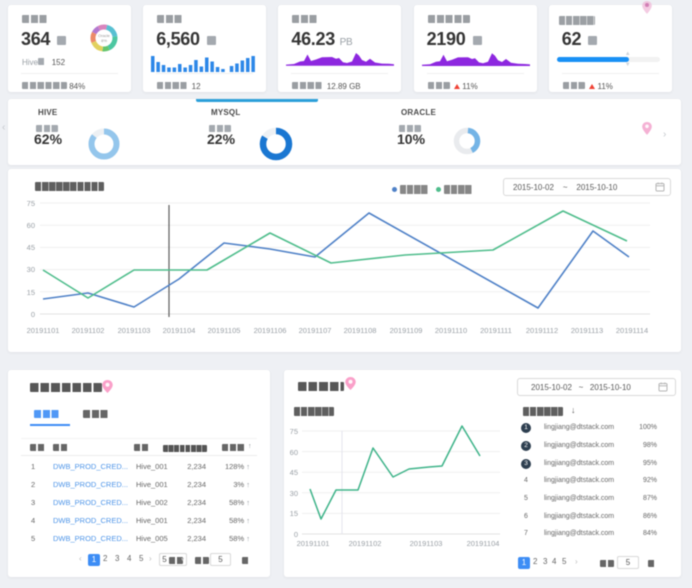 The image size is (692, 588). Describe the element at coordinates (270, 330) in the screenshot. I see `svg-text: 20191106` at that location.